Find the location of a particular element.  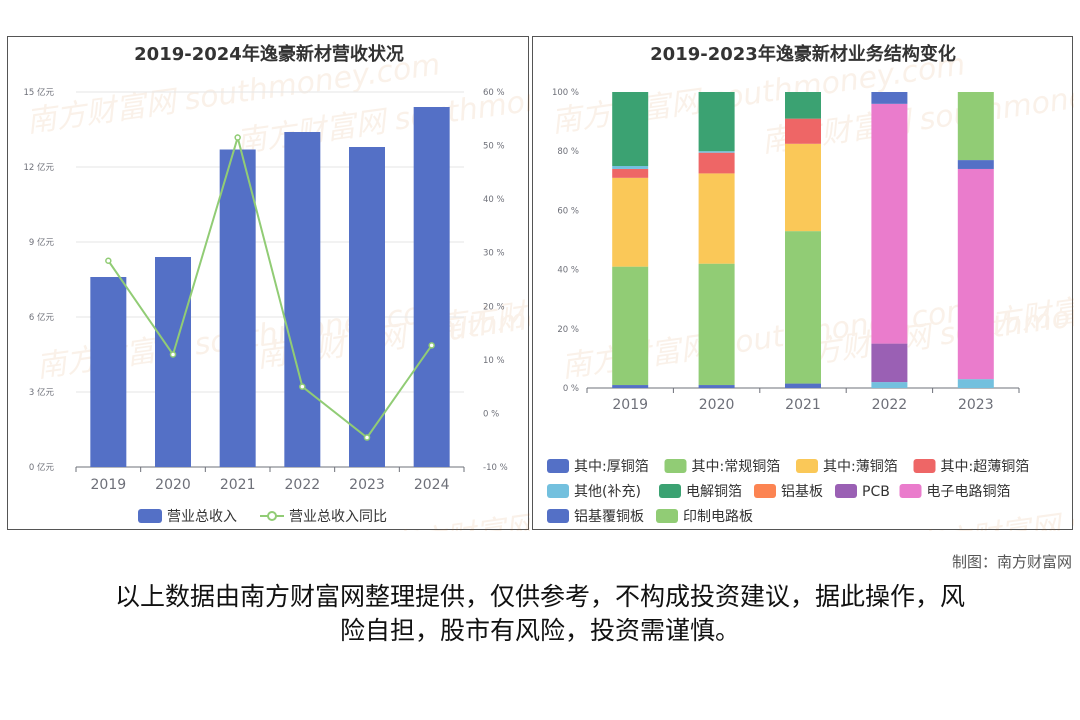

y-tick-label: 0 % is located at coordinates (571, 389).